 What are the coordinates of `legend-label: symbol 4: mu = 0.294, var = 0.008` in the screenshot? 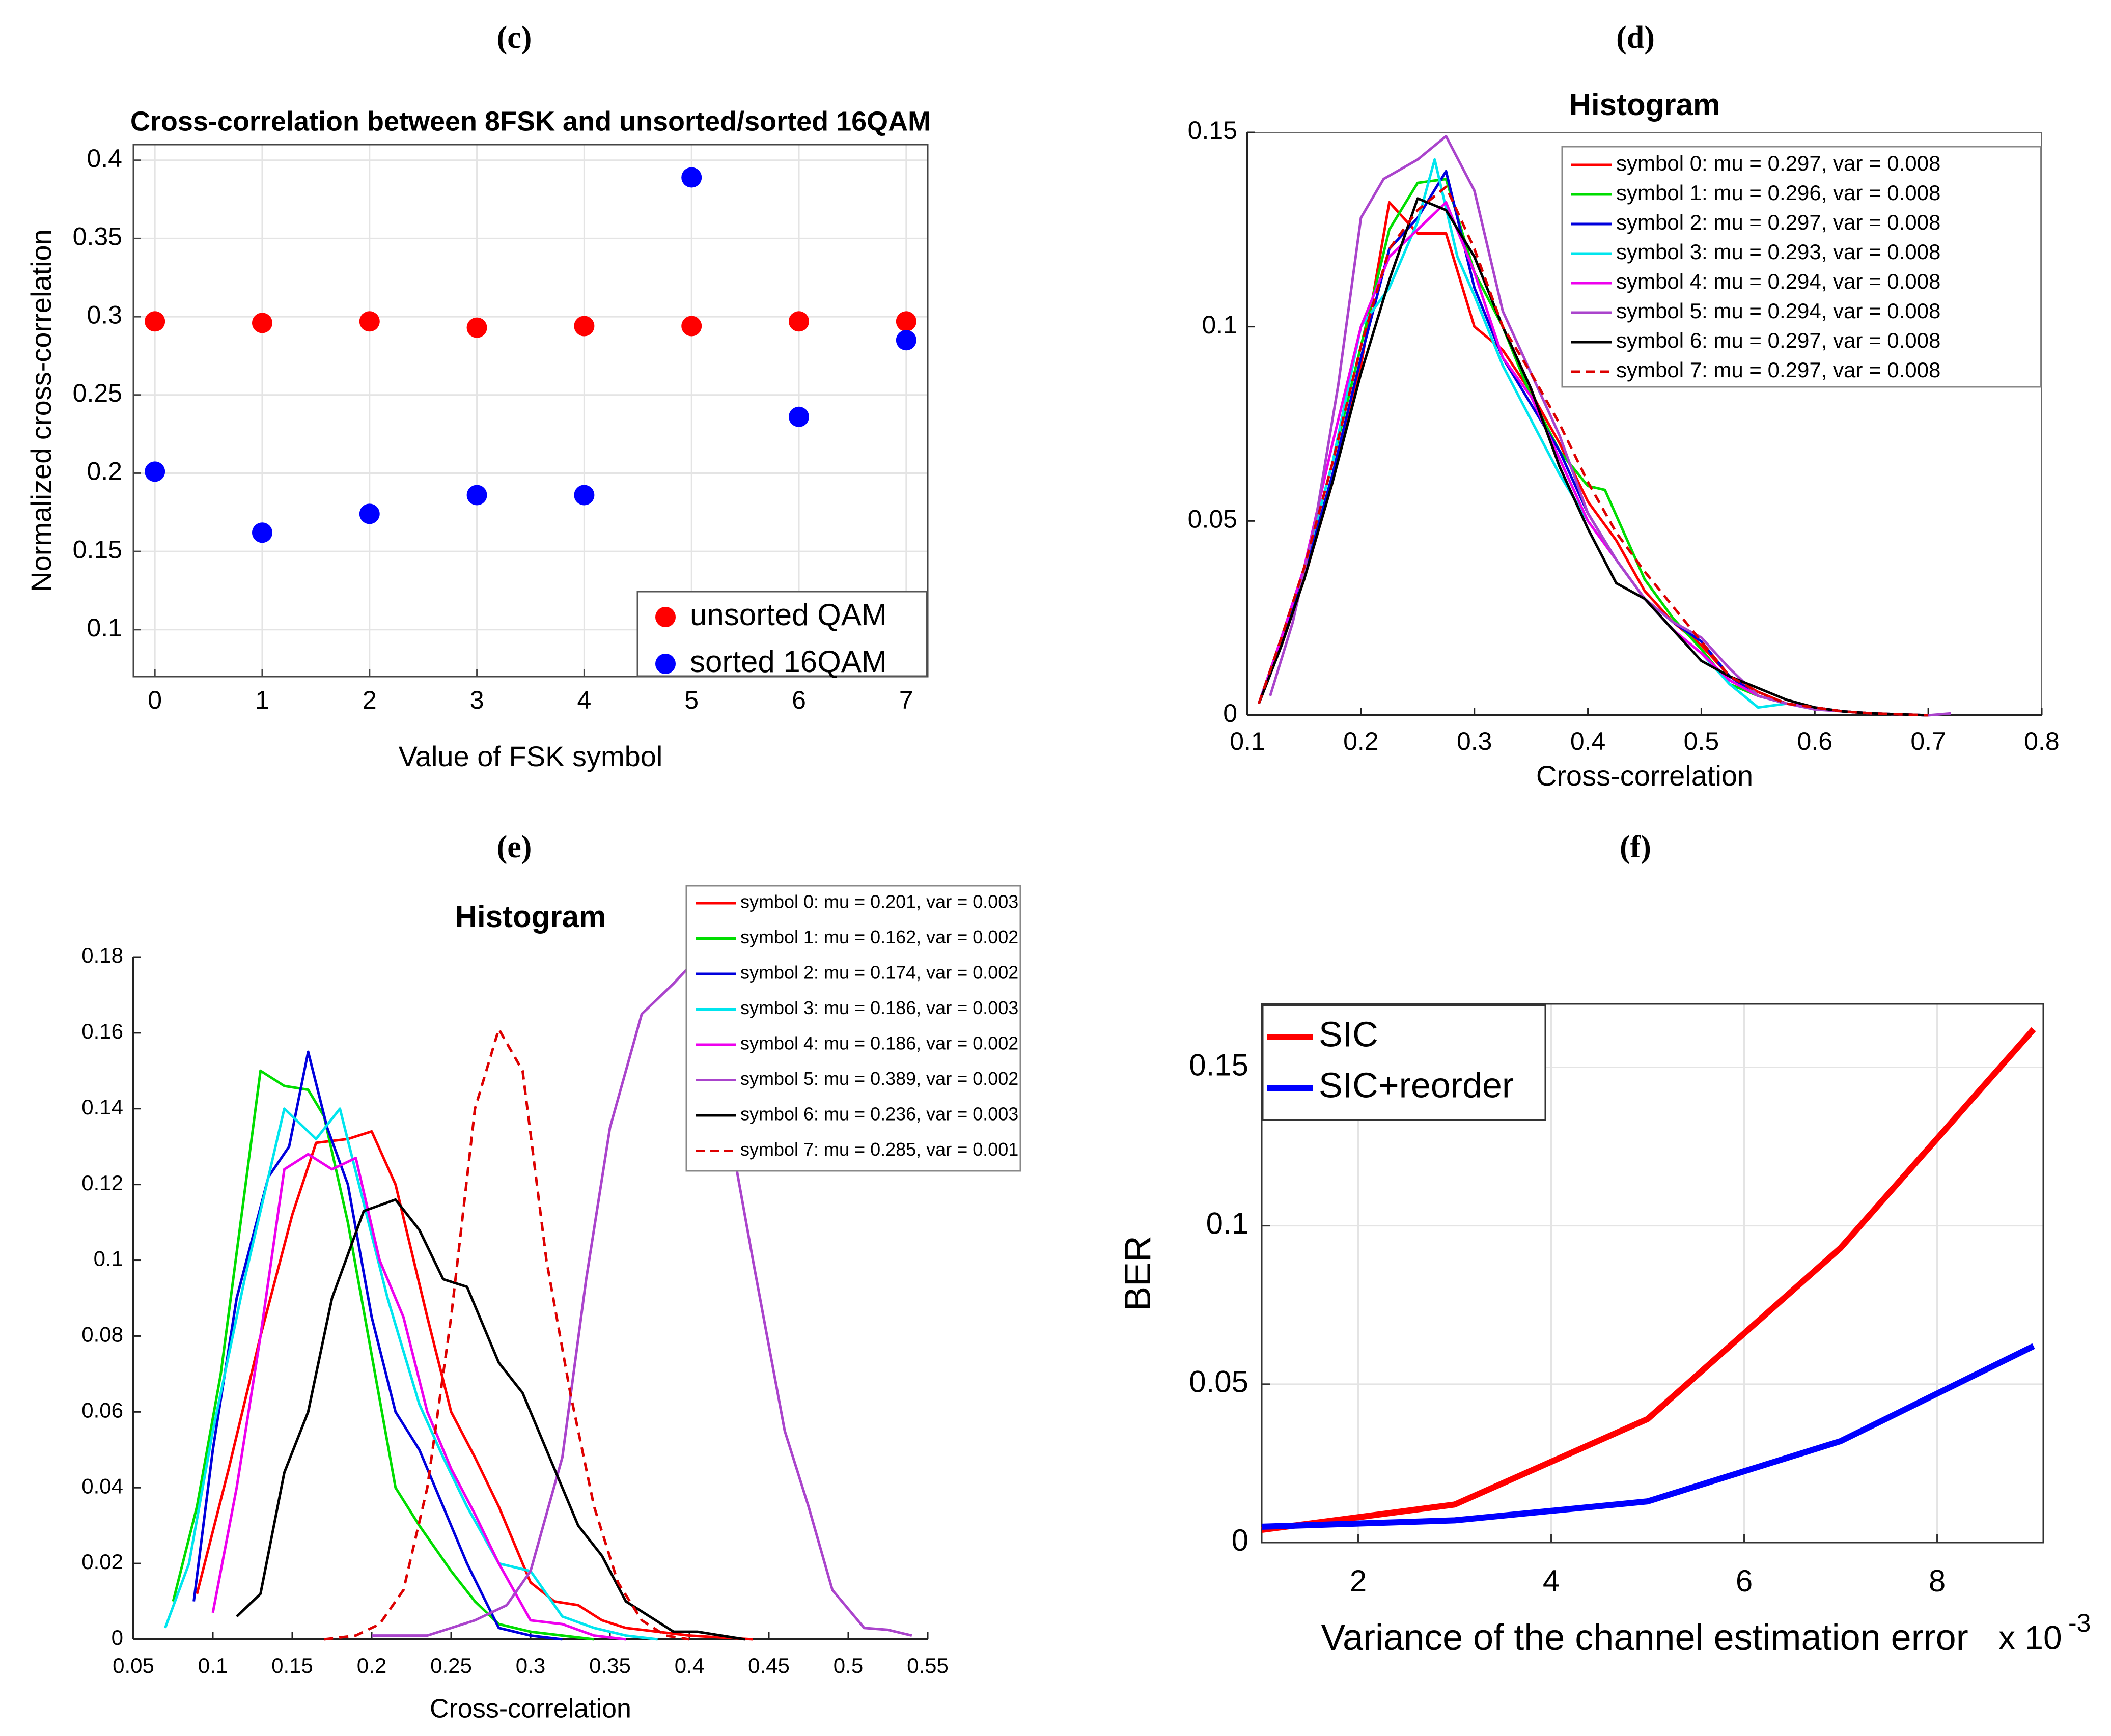 It's located at (1778, 281).